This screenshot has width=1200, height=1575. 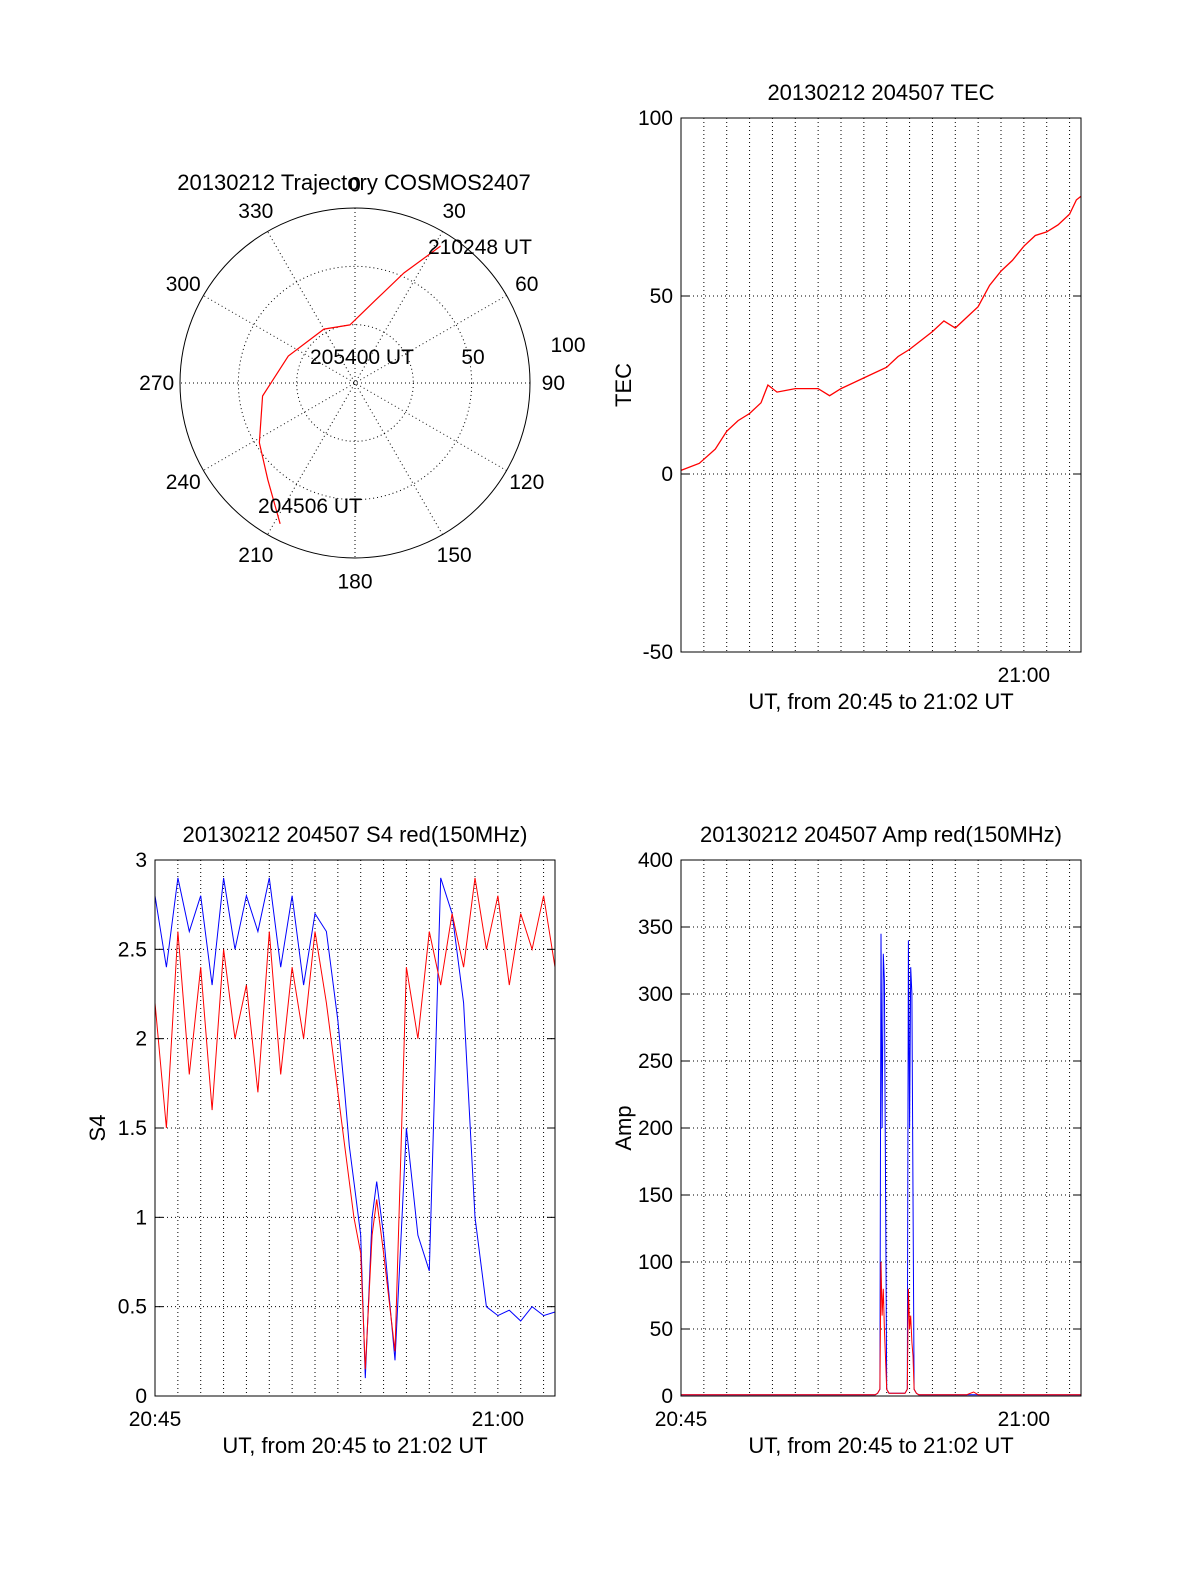 I want to click on y-tick-label: -50, so click(x=658, y=652).